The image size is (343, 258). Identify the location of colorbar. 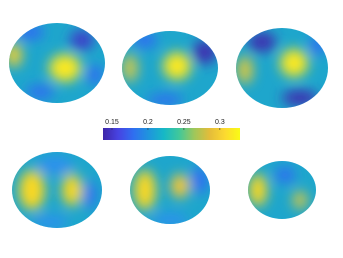
(171, 134).